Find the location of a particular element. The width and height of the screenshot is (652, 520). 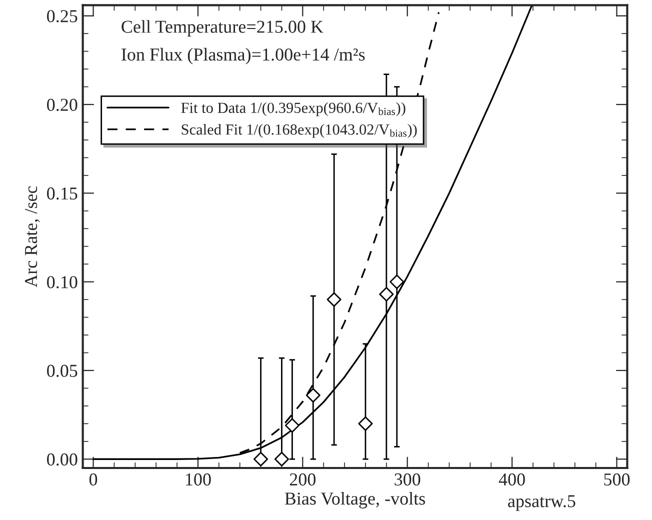

y-tick-label: 0.15 is located at coordinates (62, 193).